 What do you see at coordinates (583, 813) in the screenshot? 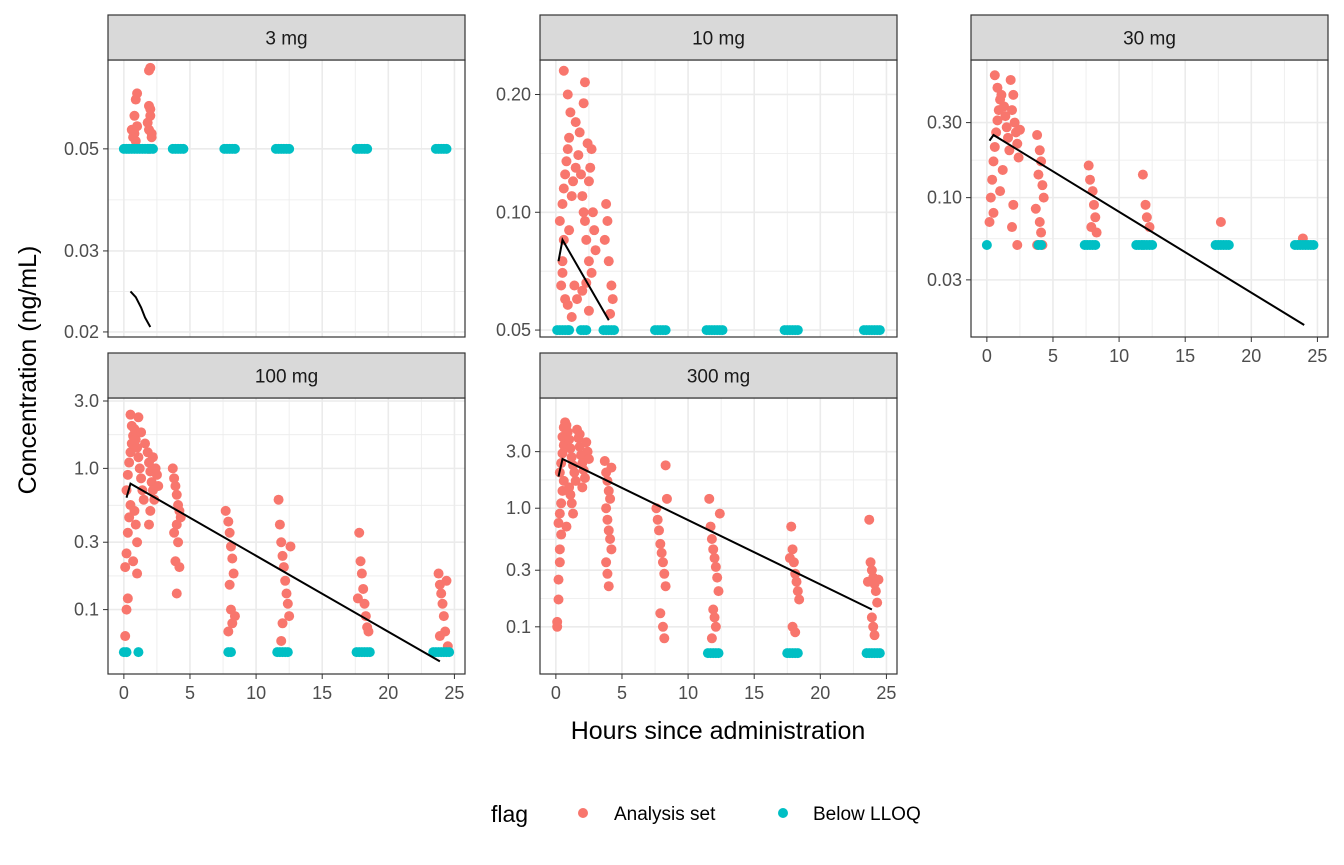
I see `legend-key-analysis-set` at bounding box center [583, 813].